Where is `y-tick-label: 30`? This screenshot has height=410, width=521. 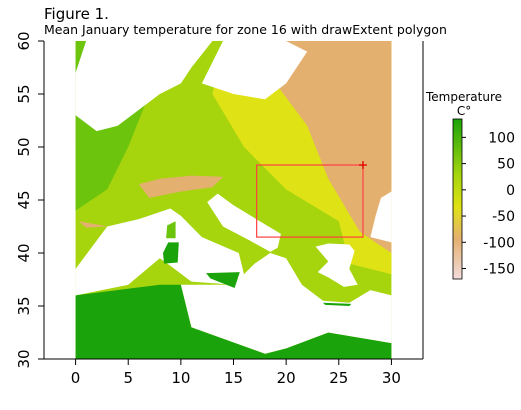 y-tick-label: 30 is located at coordinates (24, 358).